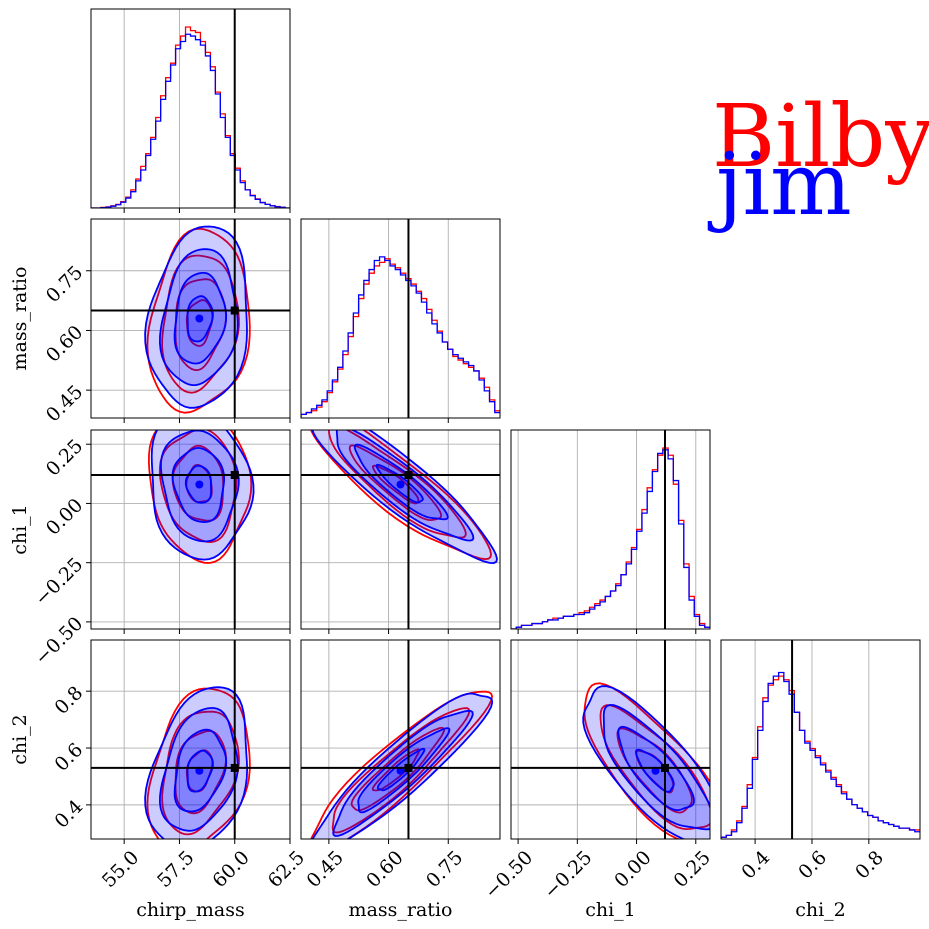  Describe the element at coordinates (401, 910) in the screenshot. I see `axis-label-x-mass_ratio: mass_ratio` at that location.